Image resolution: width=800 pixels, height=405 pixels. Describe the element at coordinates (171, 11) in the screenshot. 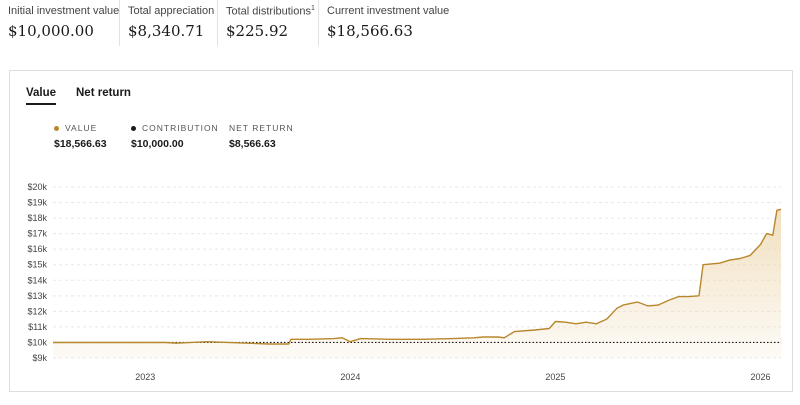

I see `stat-label: Total appreciation` at that location.